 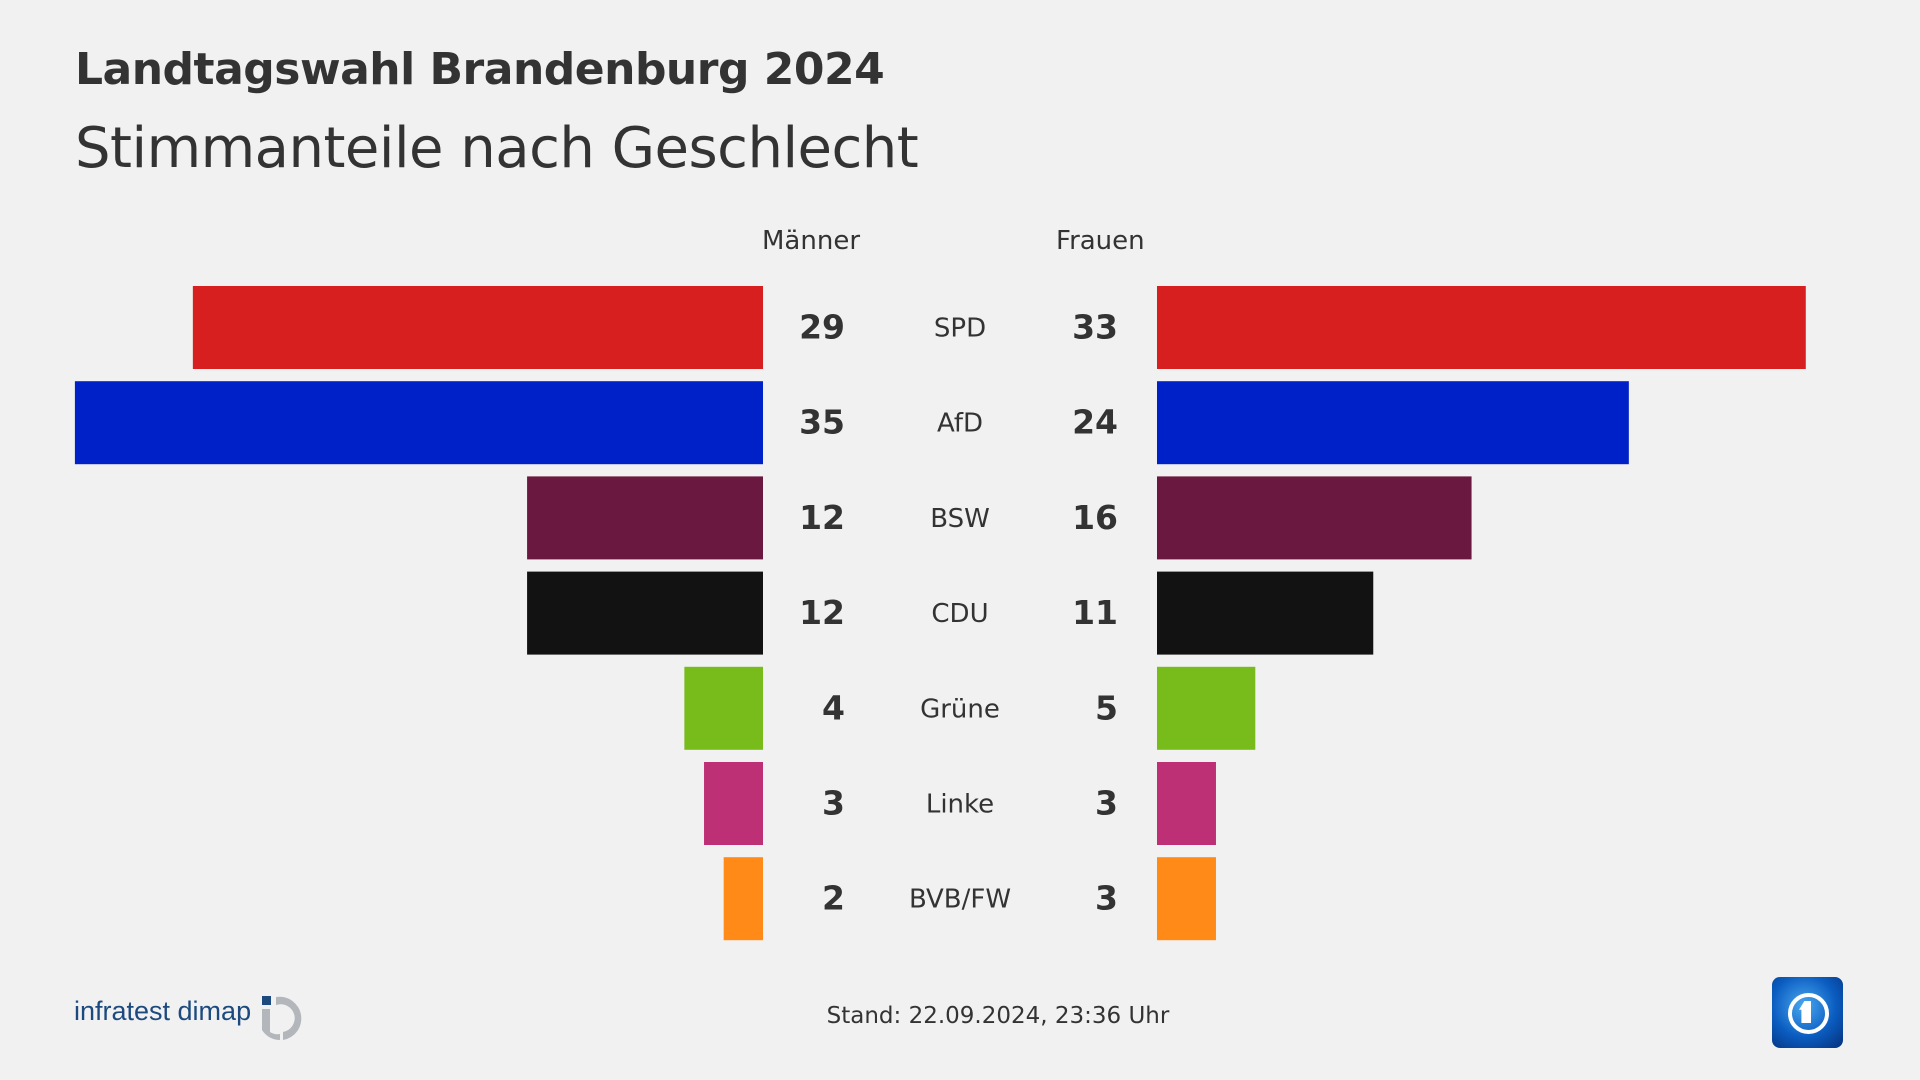 I want to click on bar-frauen-AfD, so click(x=1393, y=423).